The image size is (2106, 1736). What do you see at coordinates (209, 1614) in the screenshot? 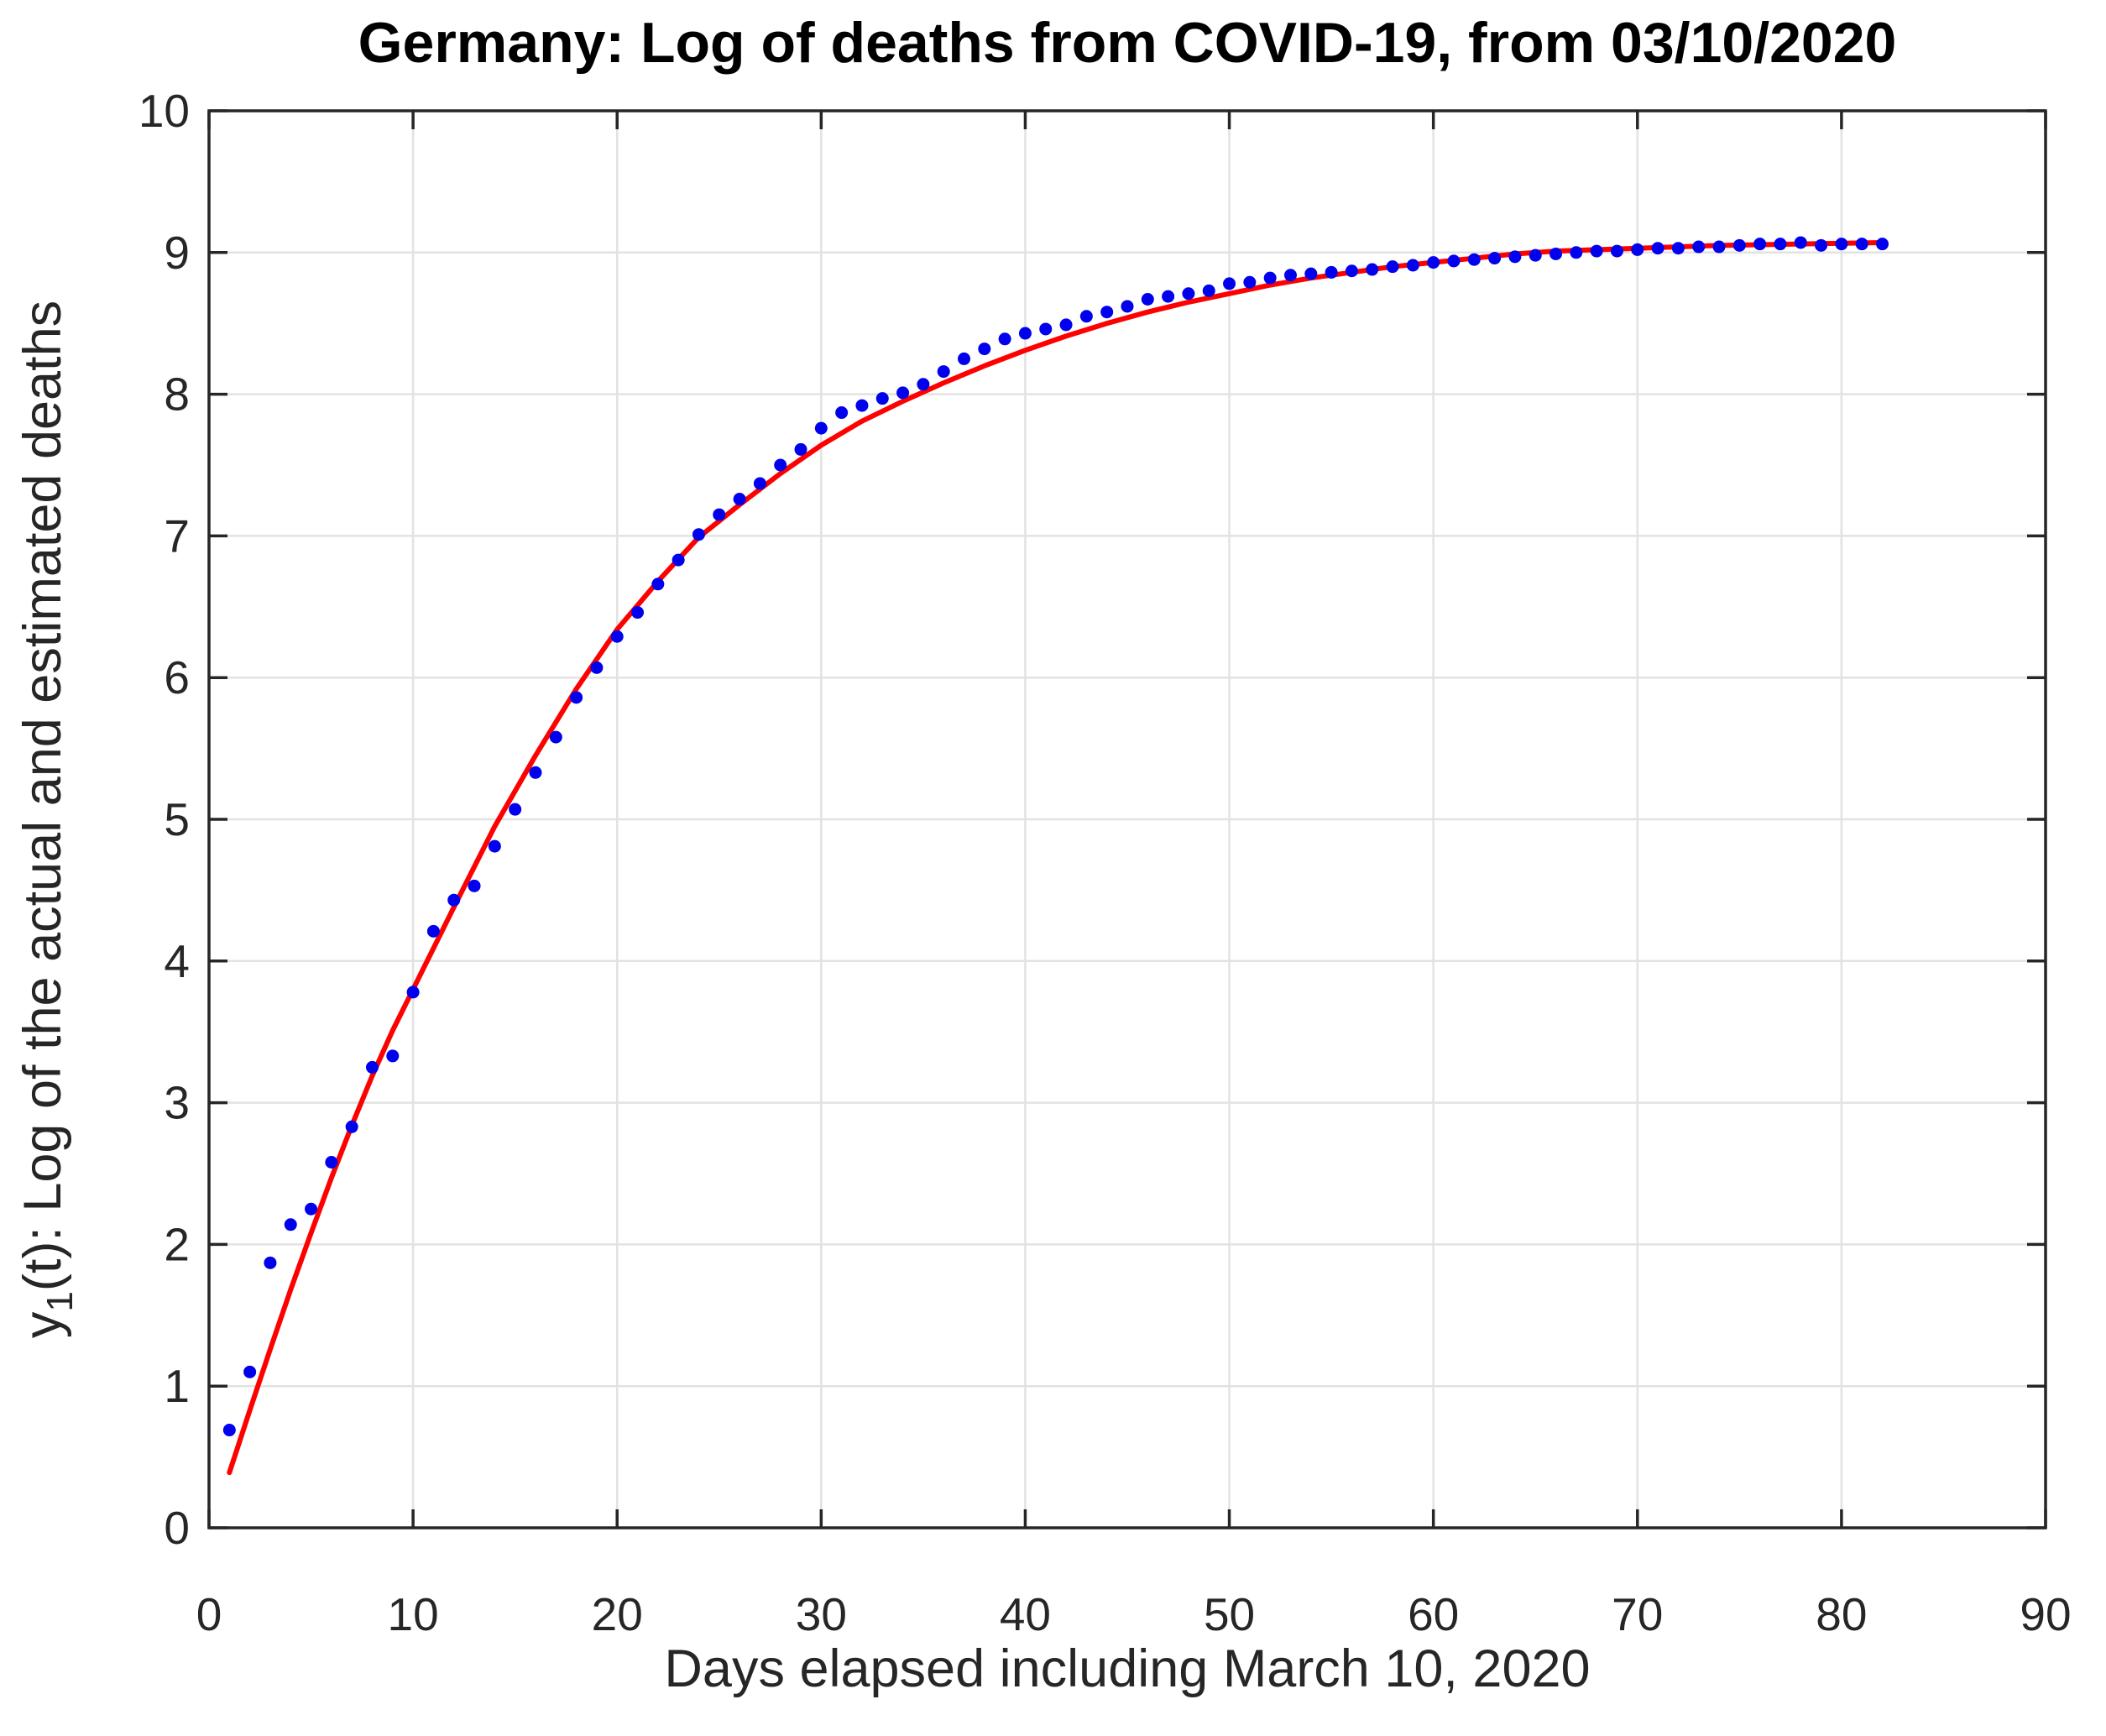
I see `x-tick-label: 0` at bounding box center [209, 1614].